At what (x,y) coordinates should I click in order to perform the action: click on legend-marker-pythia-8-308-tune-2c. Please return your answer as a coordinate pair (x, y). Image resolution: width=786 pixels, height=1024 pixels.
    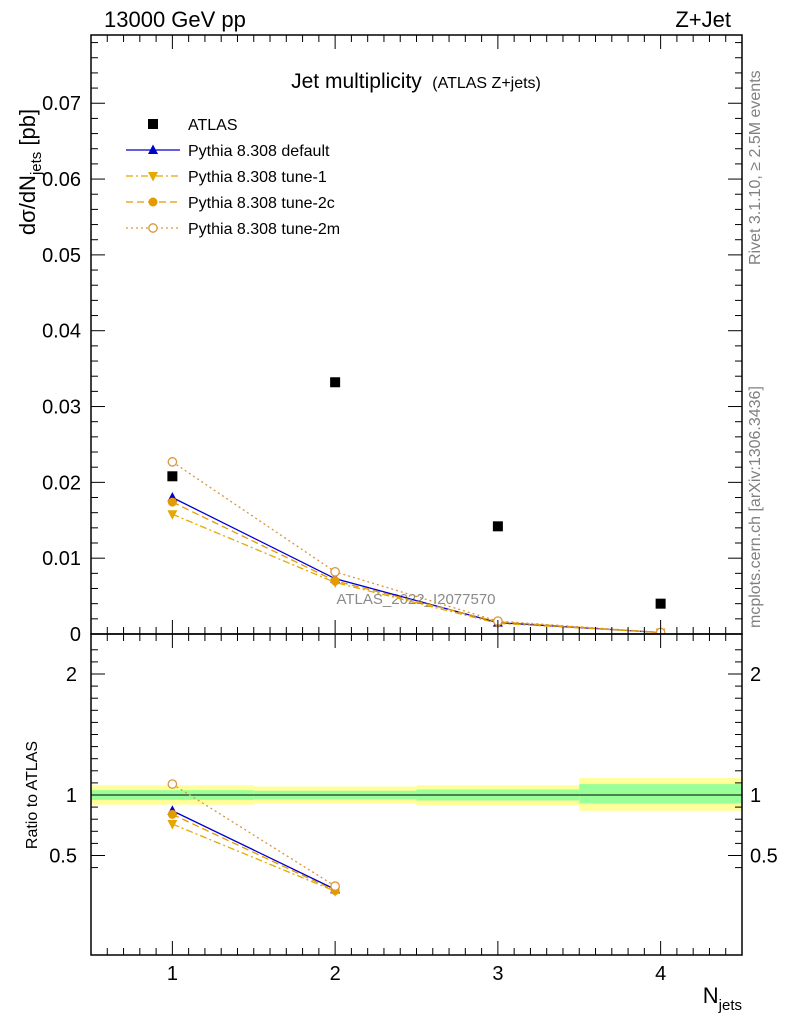
    Looking at the image, I should click on (153, 202).